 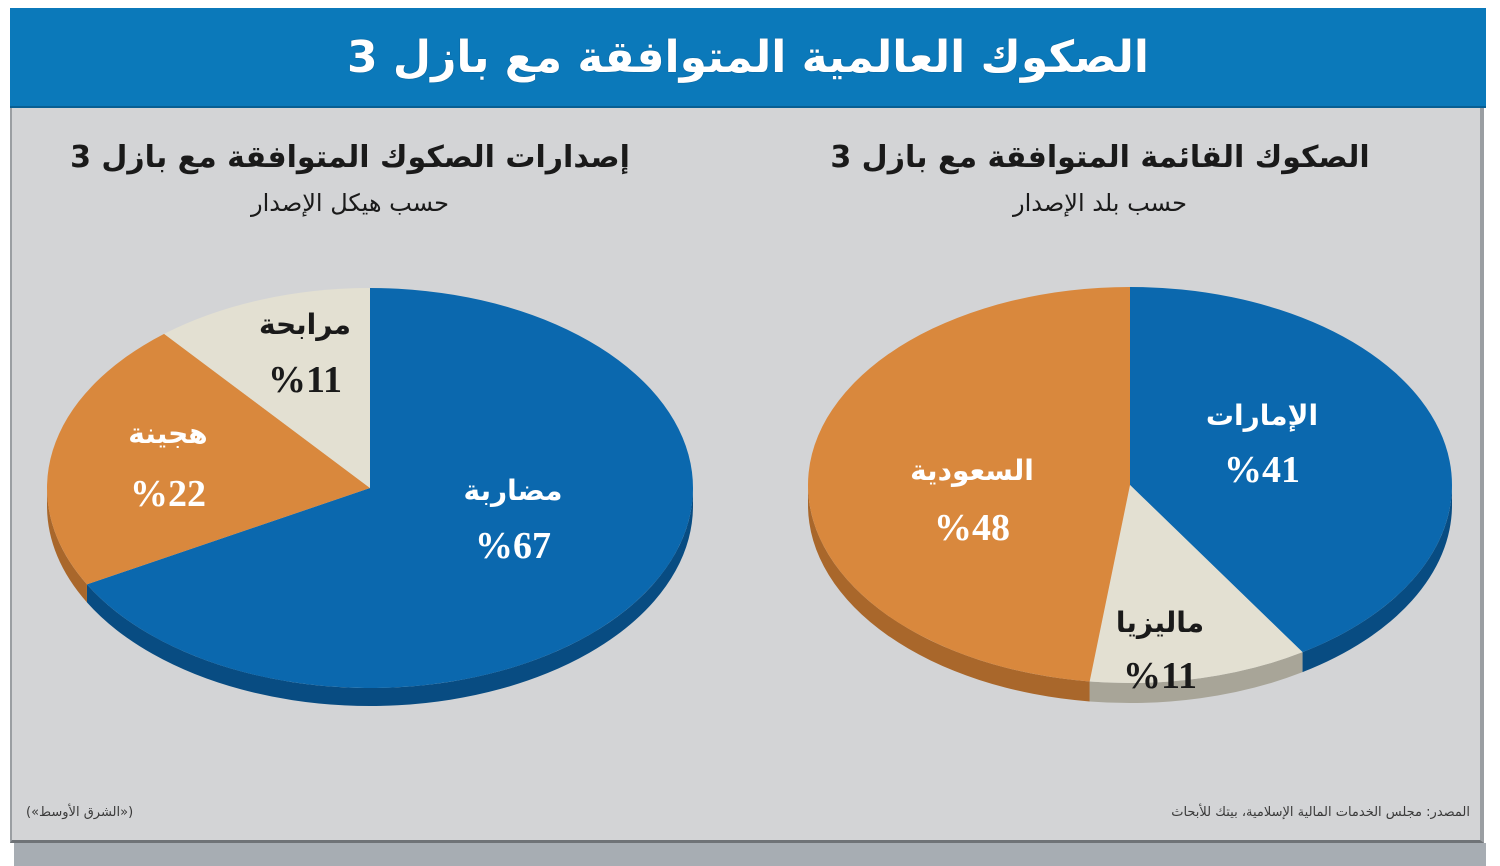 What do you see at coordinates (350, 157) in the screenshot?
I see `left-chart-title: إصدارات الصكوك المتوافقة مع بازل 3` at bounding box center [350, 157].